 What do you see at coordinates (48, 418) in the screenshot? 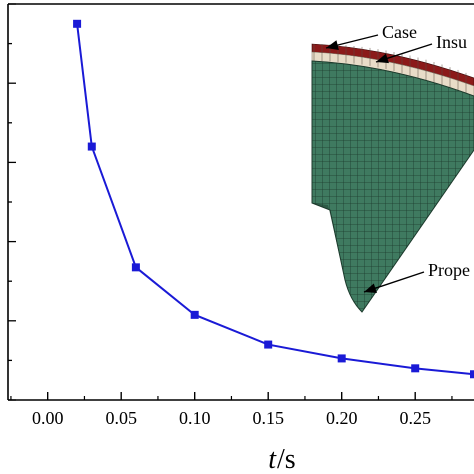
I see `x-tick-label: 0.00` at bounding box center [48, 418].